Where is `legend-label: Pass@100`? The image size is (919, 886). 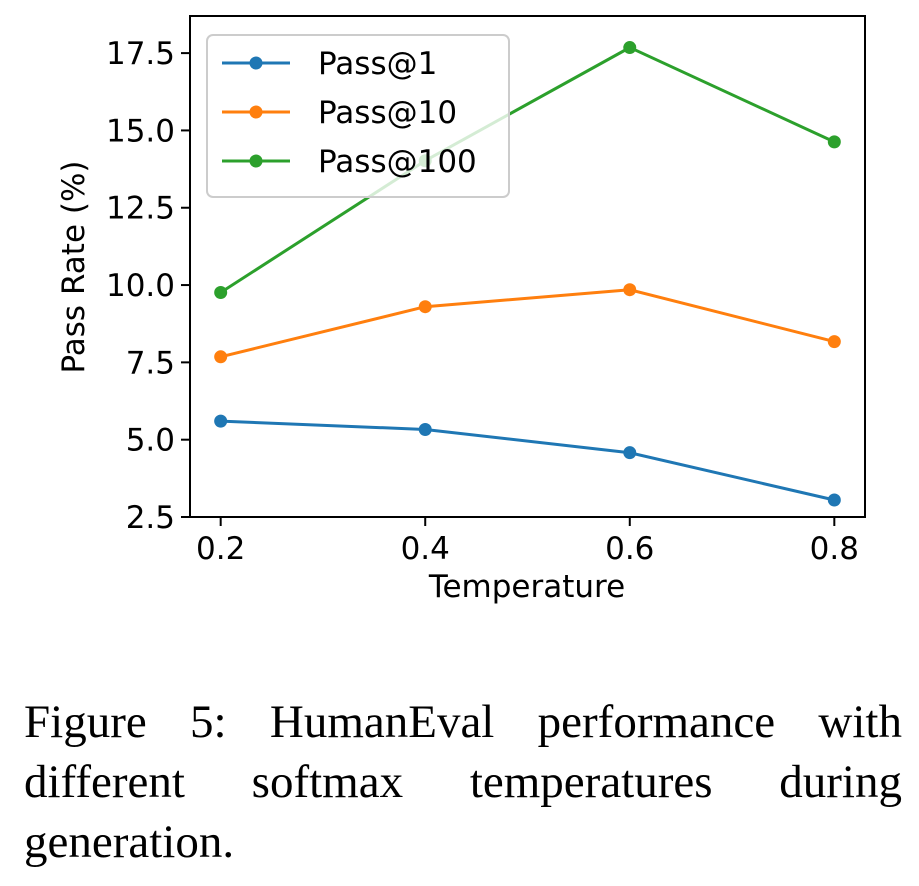
legend-label: Pass@100 is located at coordinates (397, 162).